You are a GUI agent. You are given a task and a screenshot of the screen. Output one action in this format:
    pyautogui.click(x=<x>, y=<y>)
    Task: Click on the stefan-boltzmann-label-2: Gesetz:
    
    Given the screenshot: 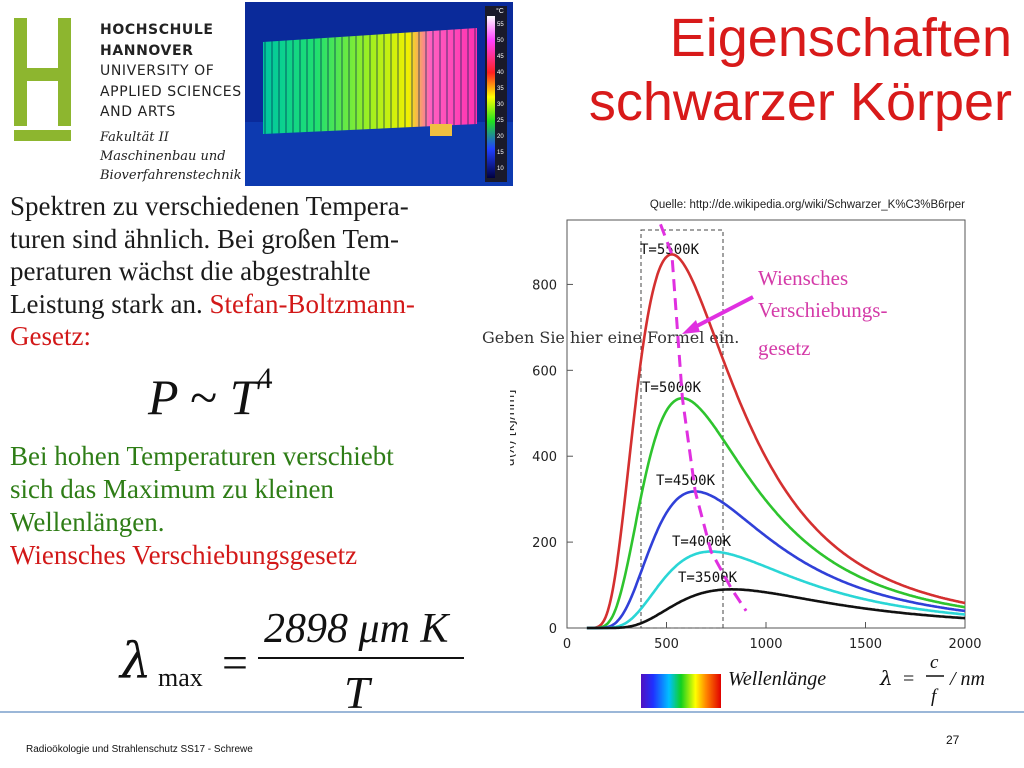 What is the action you would take?
    pyautogui.click(x=50, y=336)
    